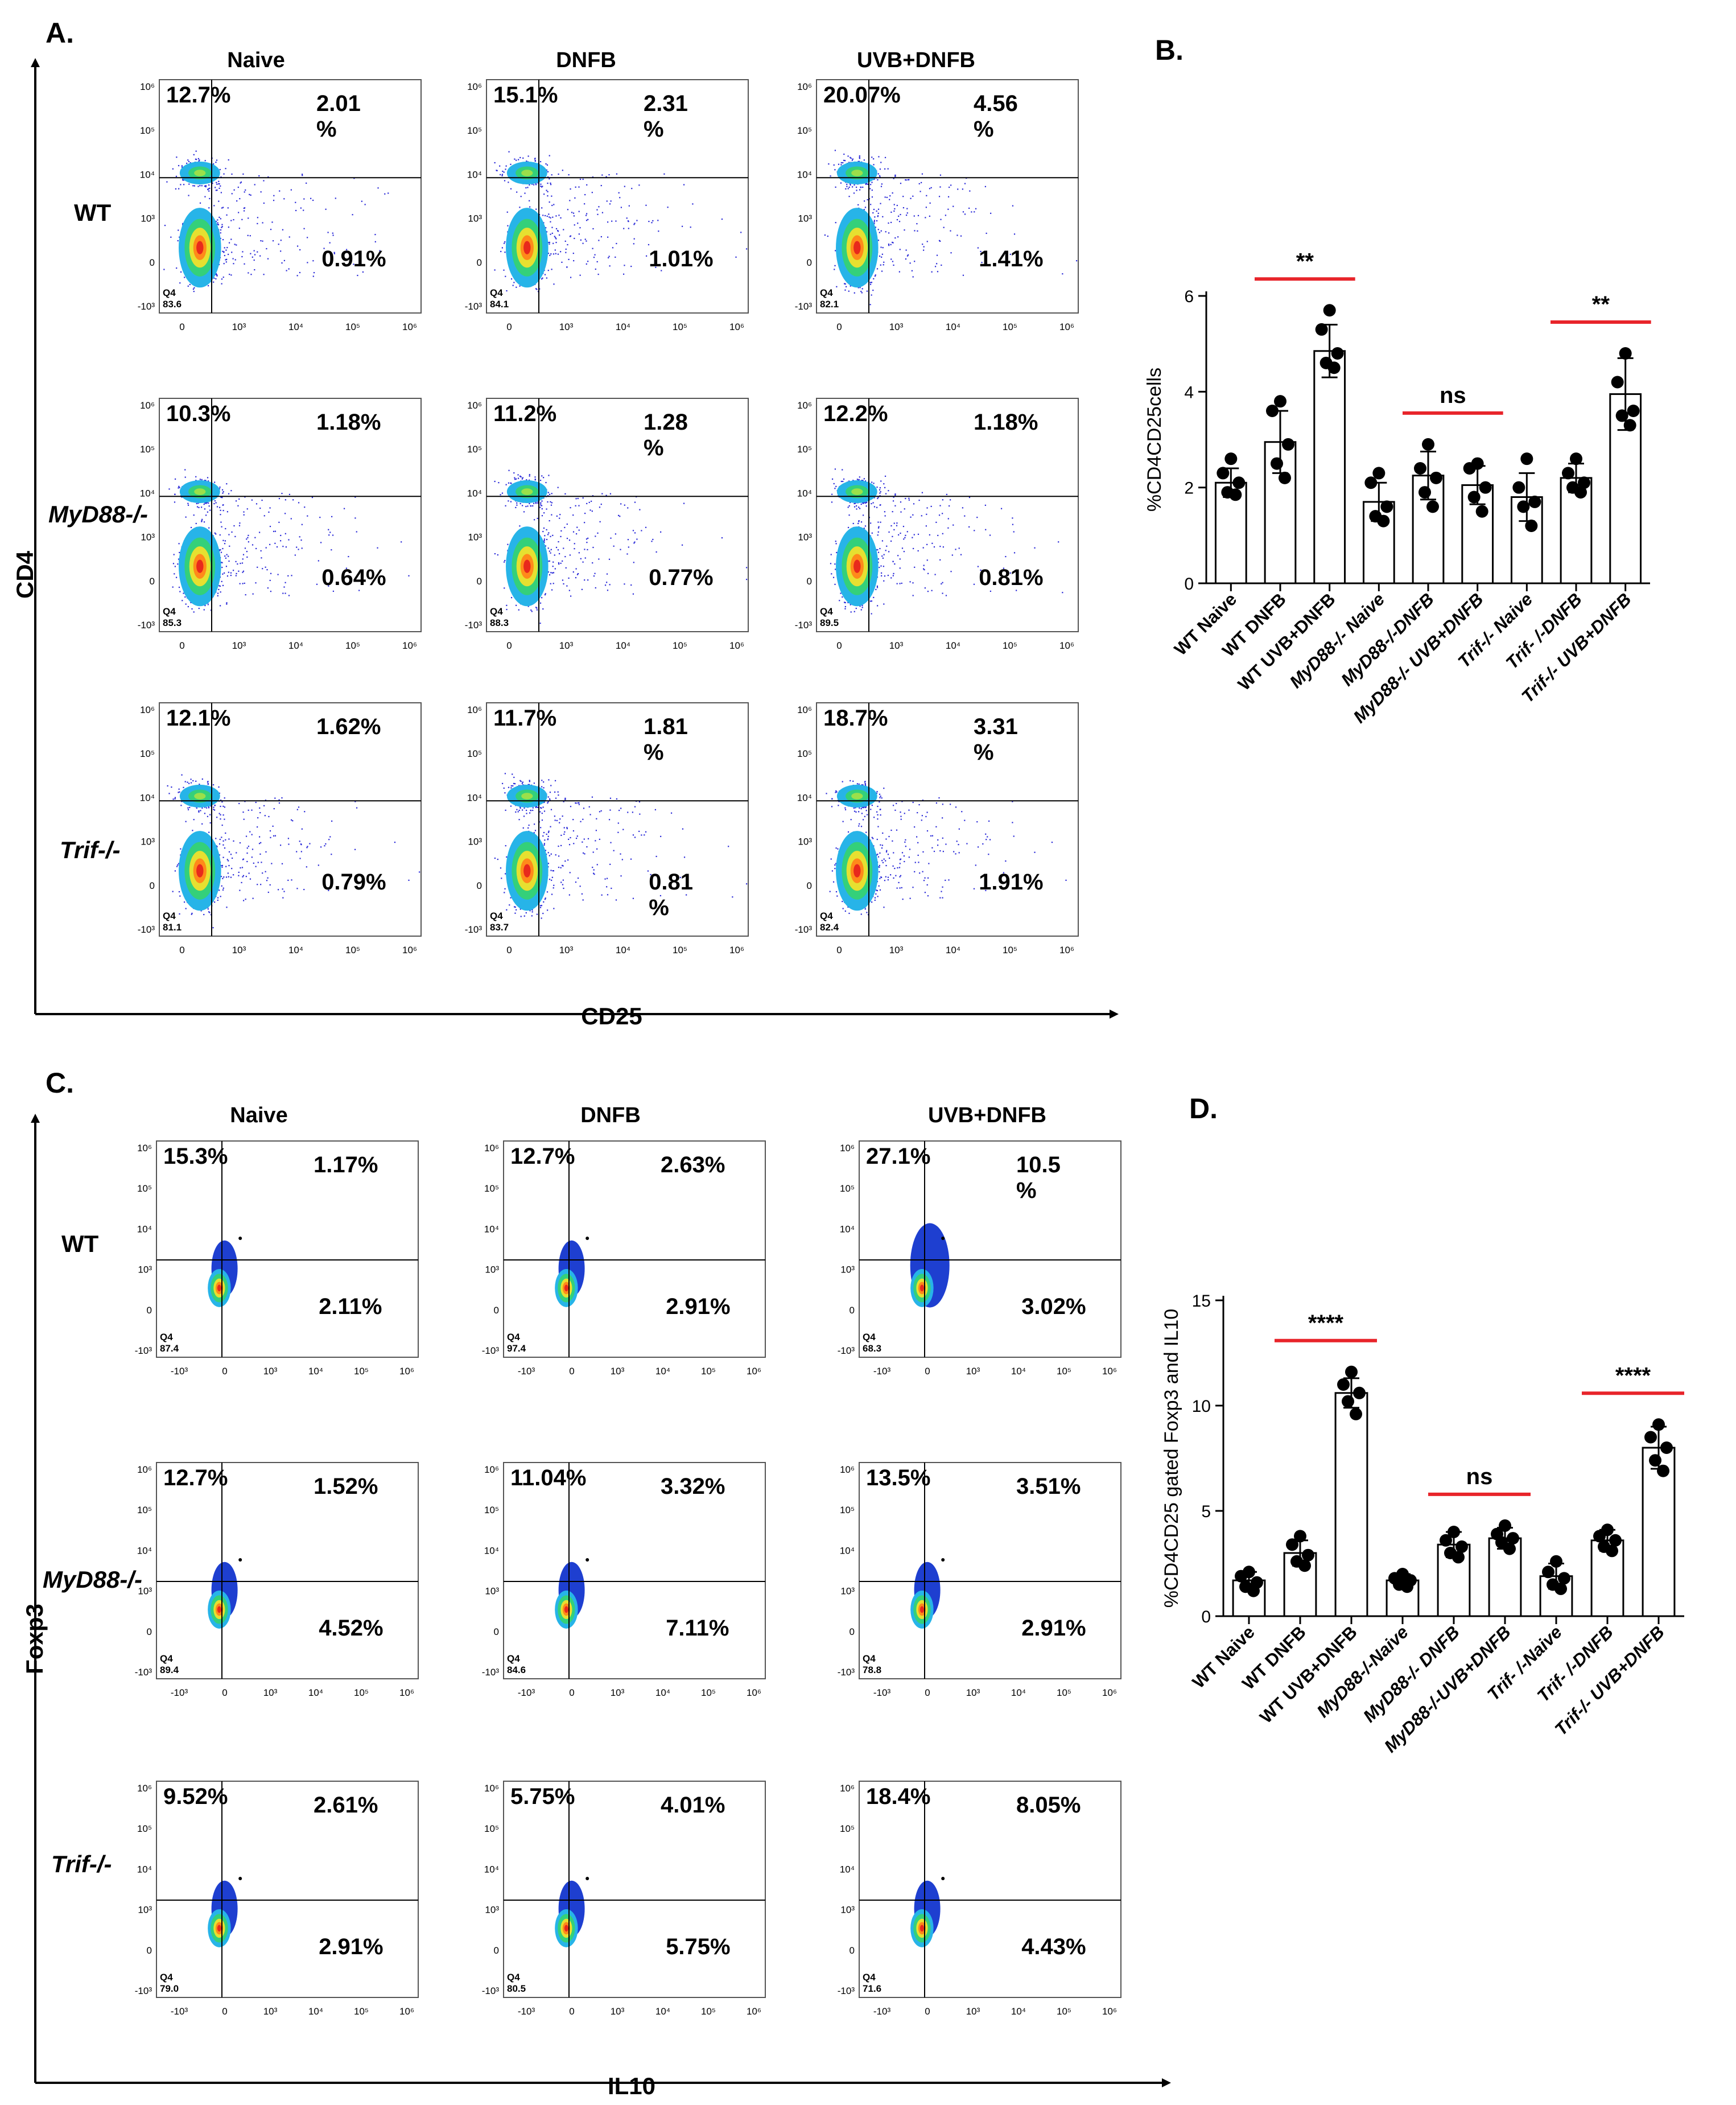 The image size is (1736, 2105). Describe the element at coordinates (623, 327) in the screenshot. I see `facs-x-tick-label: 10⁴` at that location.